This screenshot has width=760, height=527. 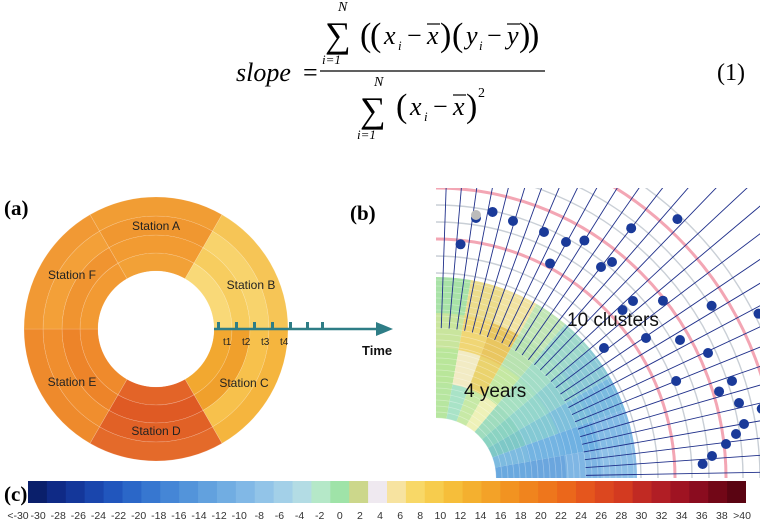 I want to click on color-scale-tick: -8, so click(x=259, y=516).